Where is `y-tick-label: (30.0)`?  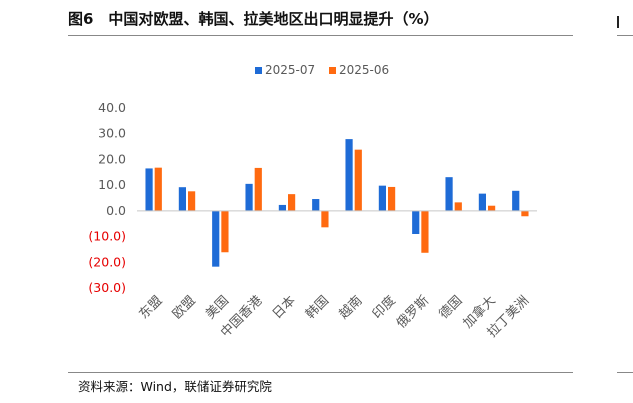 y-tick-label: (30.0) is located at coordinates (107, 287).